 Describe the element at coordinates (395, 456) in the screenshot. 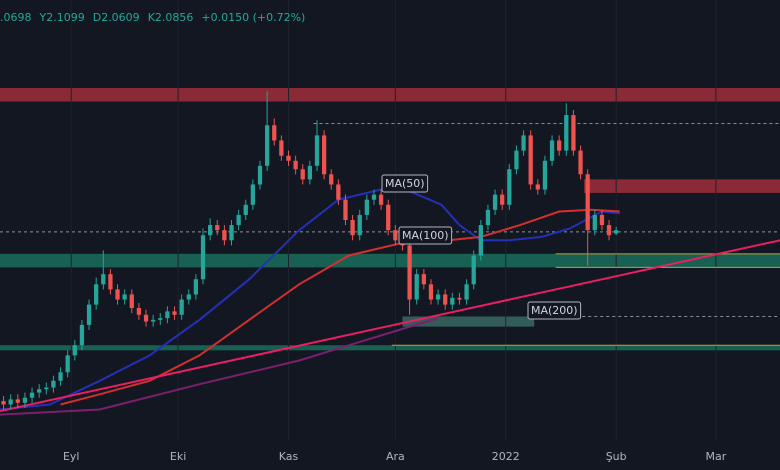

I see `x-tick-label: Ara` at that location.